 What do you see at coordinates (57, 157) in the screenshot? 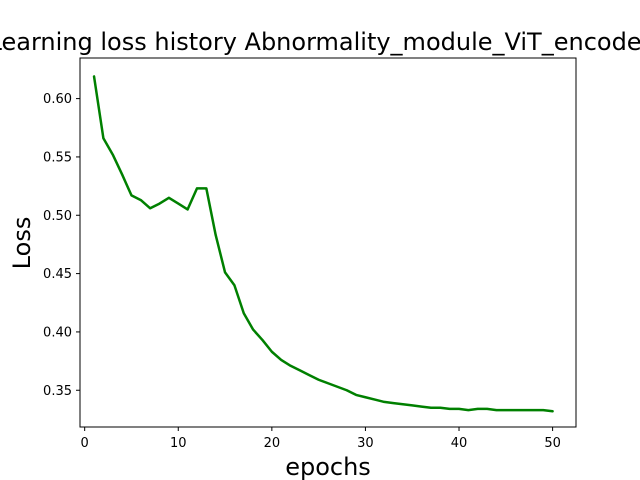
I see `y-tick-label: 0.55` at bounding box center [57, 157].